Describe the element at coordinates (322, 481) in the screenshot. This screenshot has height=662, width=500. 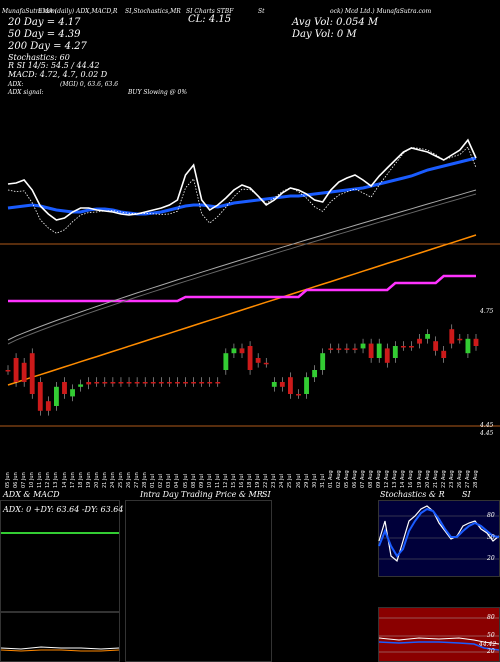
I see `date-tick-label: 31 Jul` at that location.